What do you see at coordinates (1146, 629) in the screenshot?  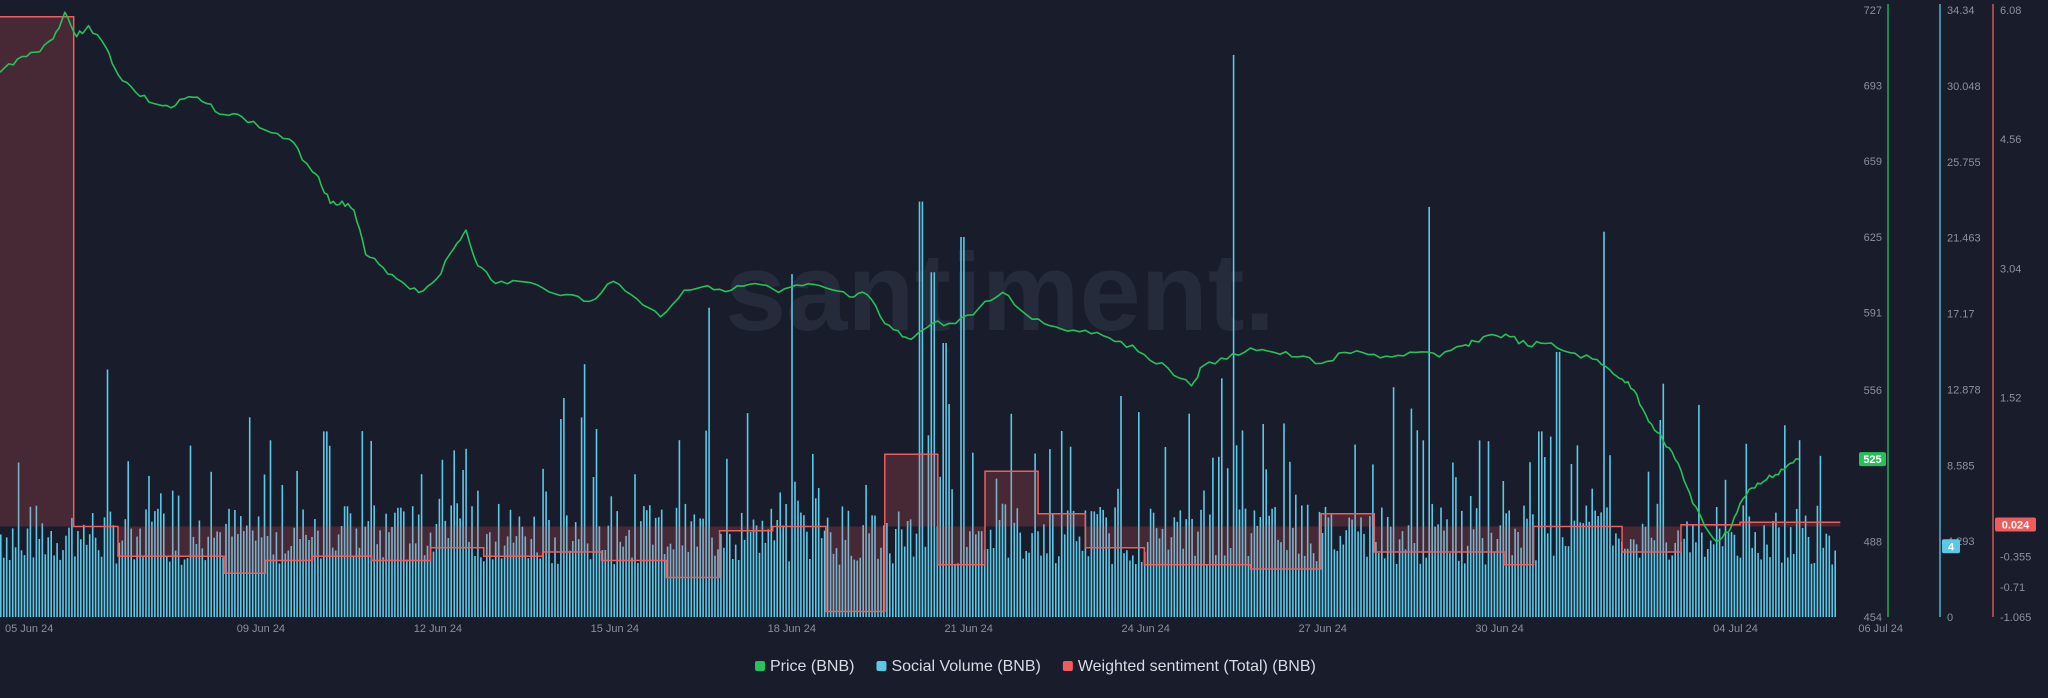 I see `x-tick-label: 24 Jun 24` at bounding box center [1146, 629].